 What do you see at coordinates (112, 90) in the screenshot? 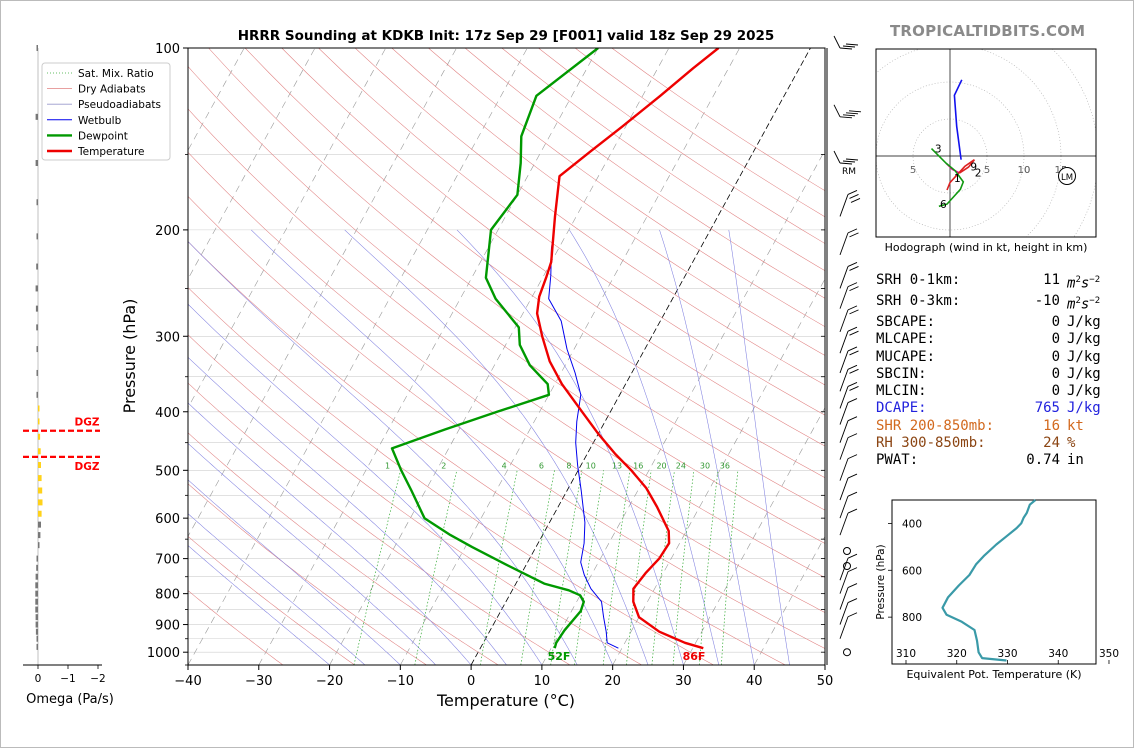
I see `legend-label: Dry Adiabats` at bounding box center [112, 90].